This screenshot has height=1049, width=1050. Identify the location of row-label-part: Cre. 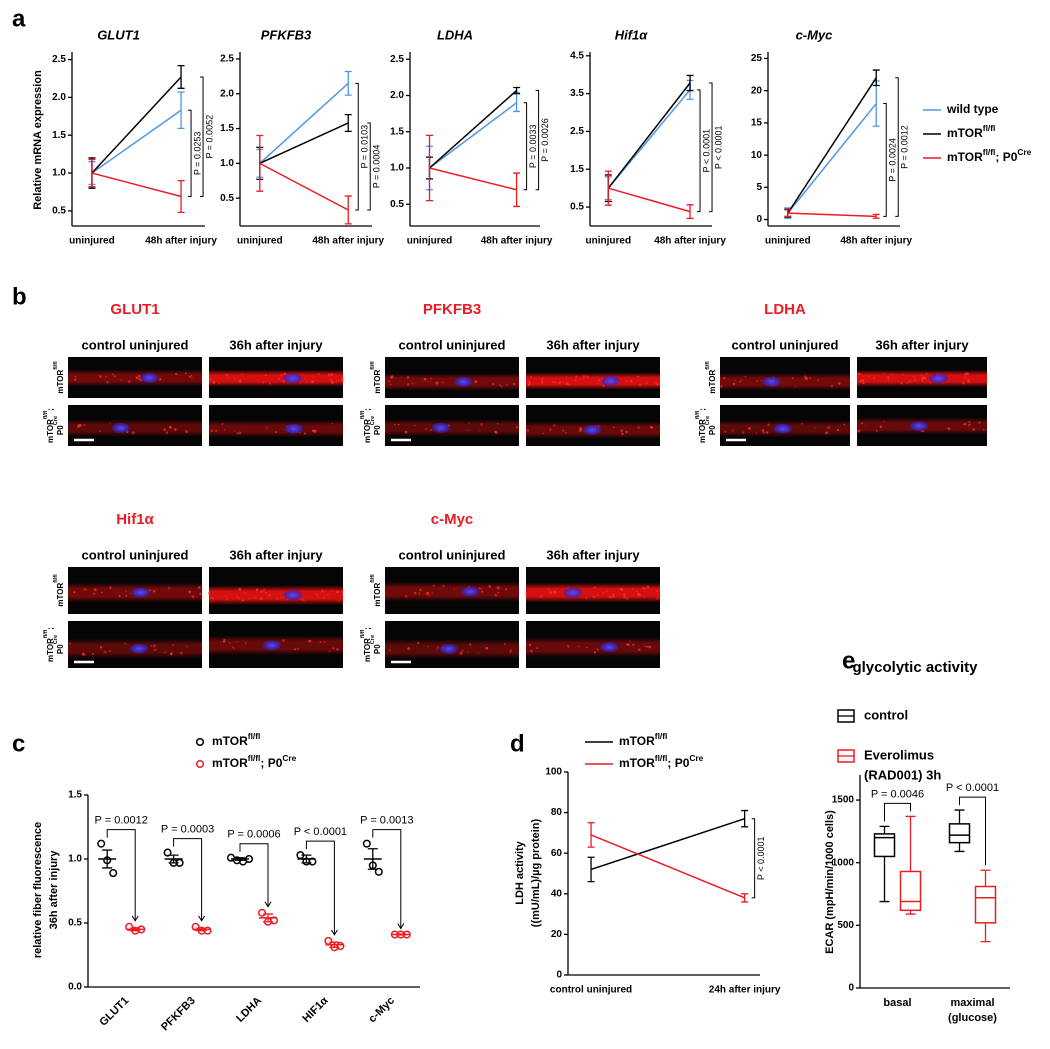
(708, 420).